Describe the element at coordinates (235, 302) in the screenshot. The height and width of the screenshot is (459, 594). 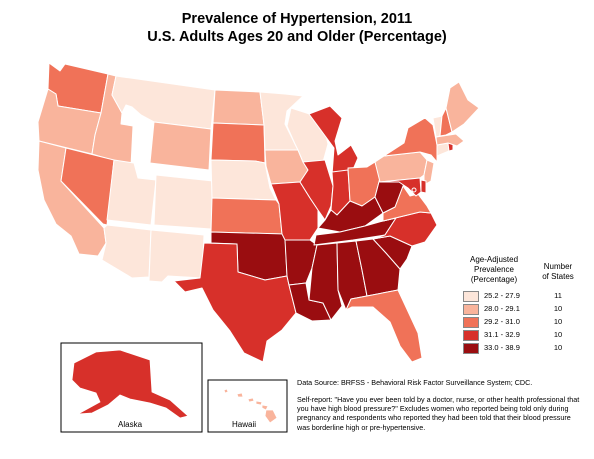
I see `state-tx` at that location.